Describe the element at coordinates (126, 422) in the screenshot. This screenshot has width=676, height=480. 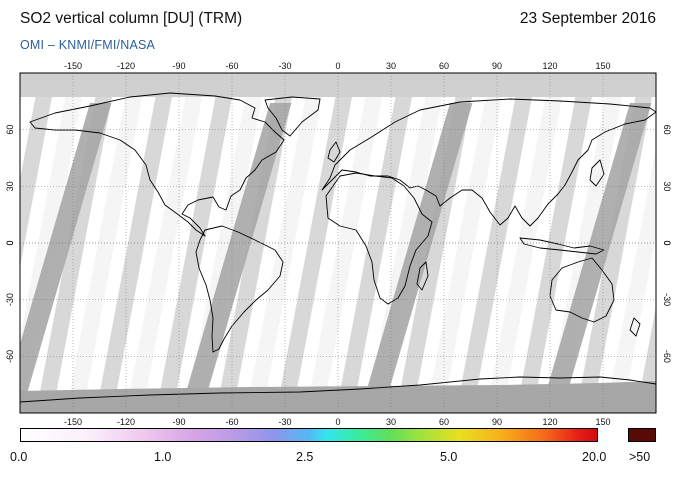
I see `lon-tick-bottom: -120` at that location.